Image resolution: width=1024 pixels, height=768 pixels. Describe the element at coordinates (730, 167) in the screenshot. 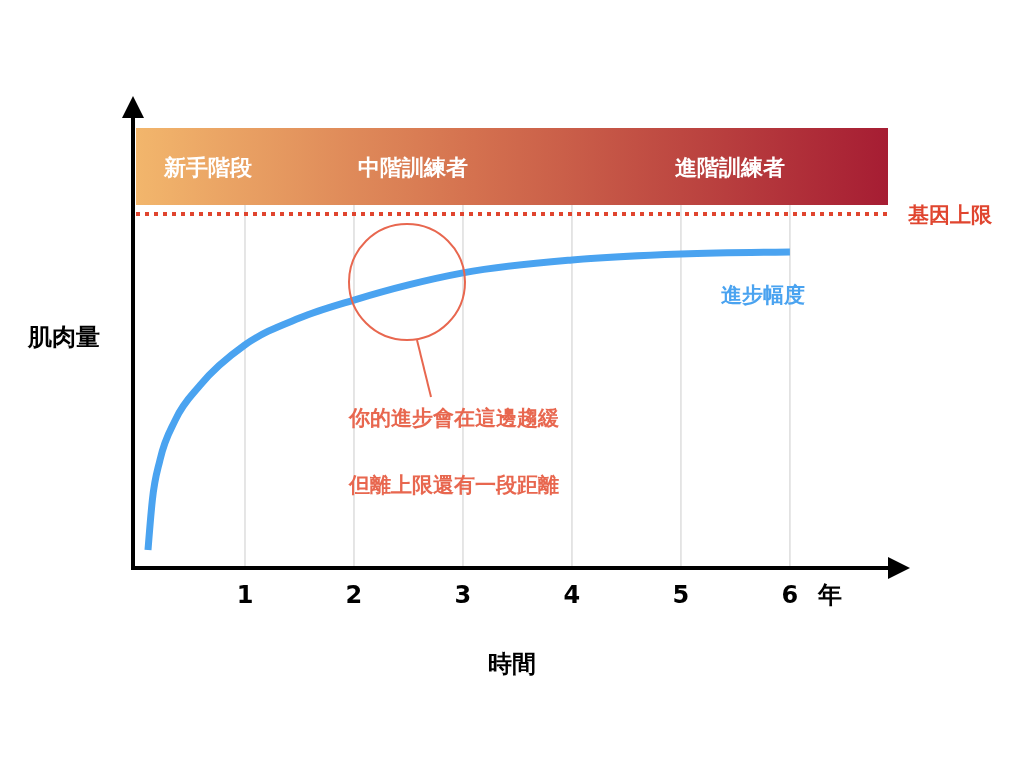

I see `text: 進階訓練者` at that location.